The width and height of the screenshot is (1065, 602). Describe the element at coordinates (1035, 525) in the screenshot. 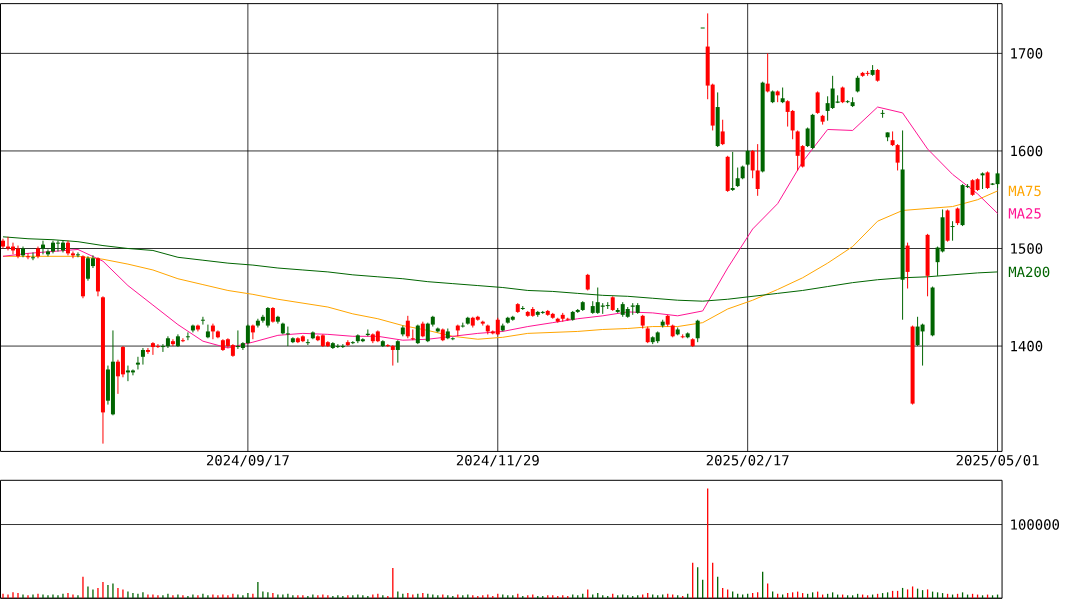

I see `y-tick-label: 100000` at that location.